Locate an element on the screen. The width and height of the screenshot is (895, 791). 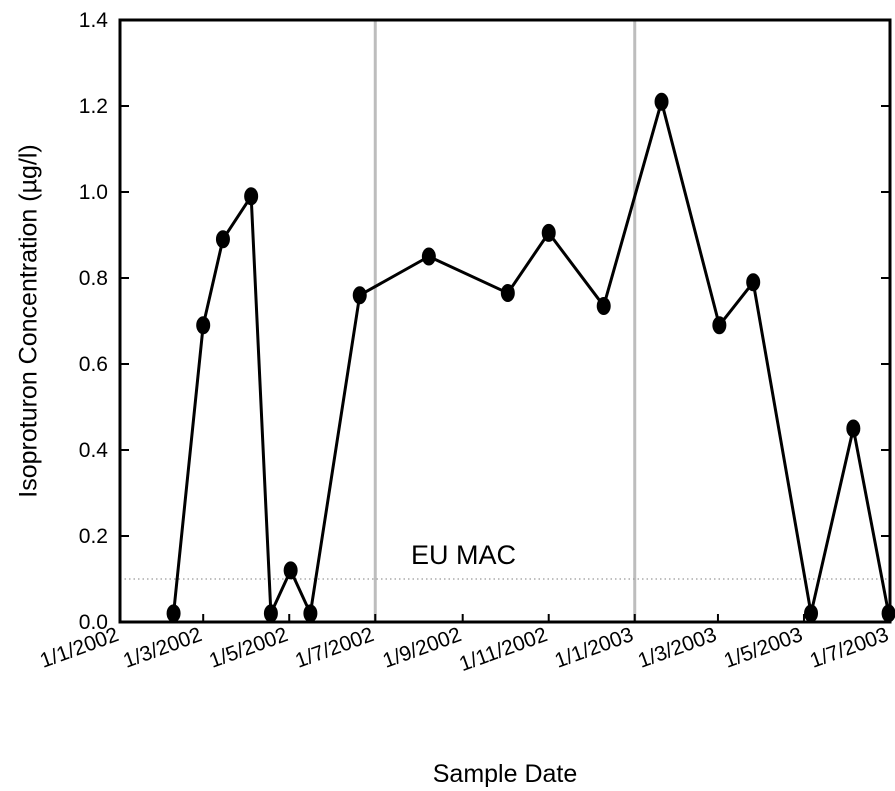
x-tick-label: 1/3/2002 is located at coordinates (162, 648).